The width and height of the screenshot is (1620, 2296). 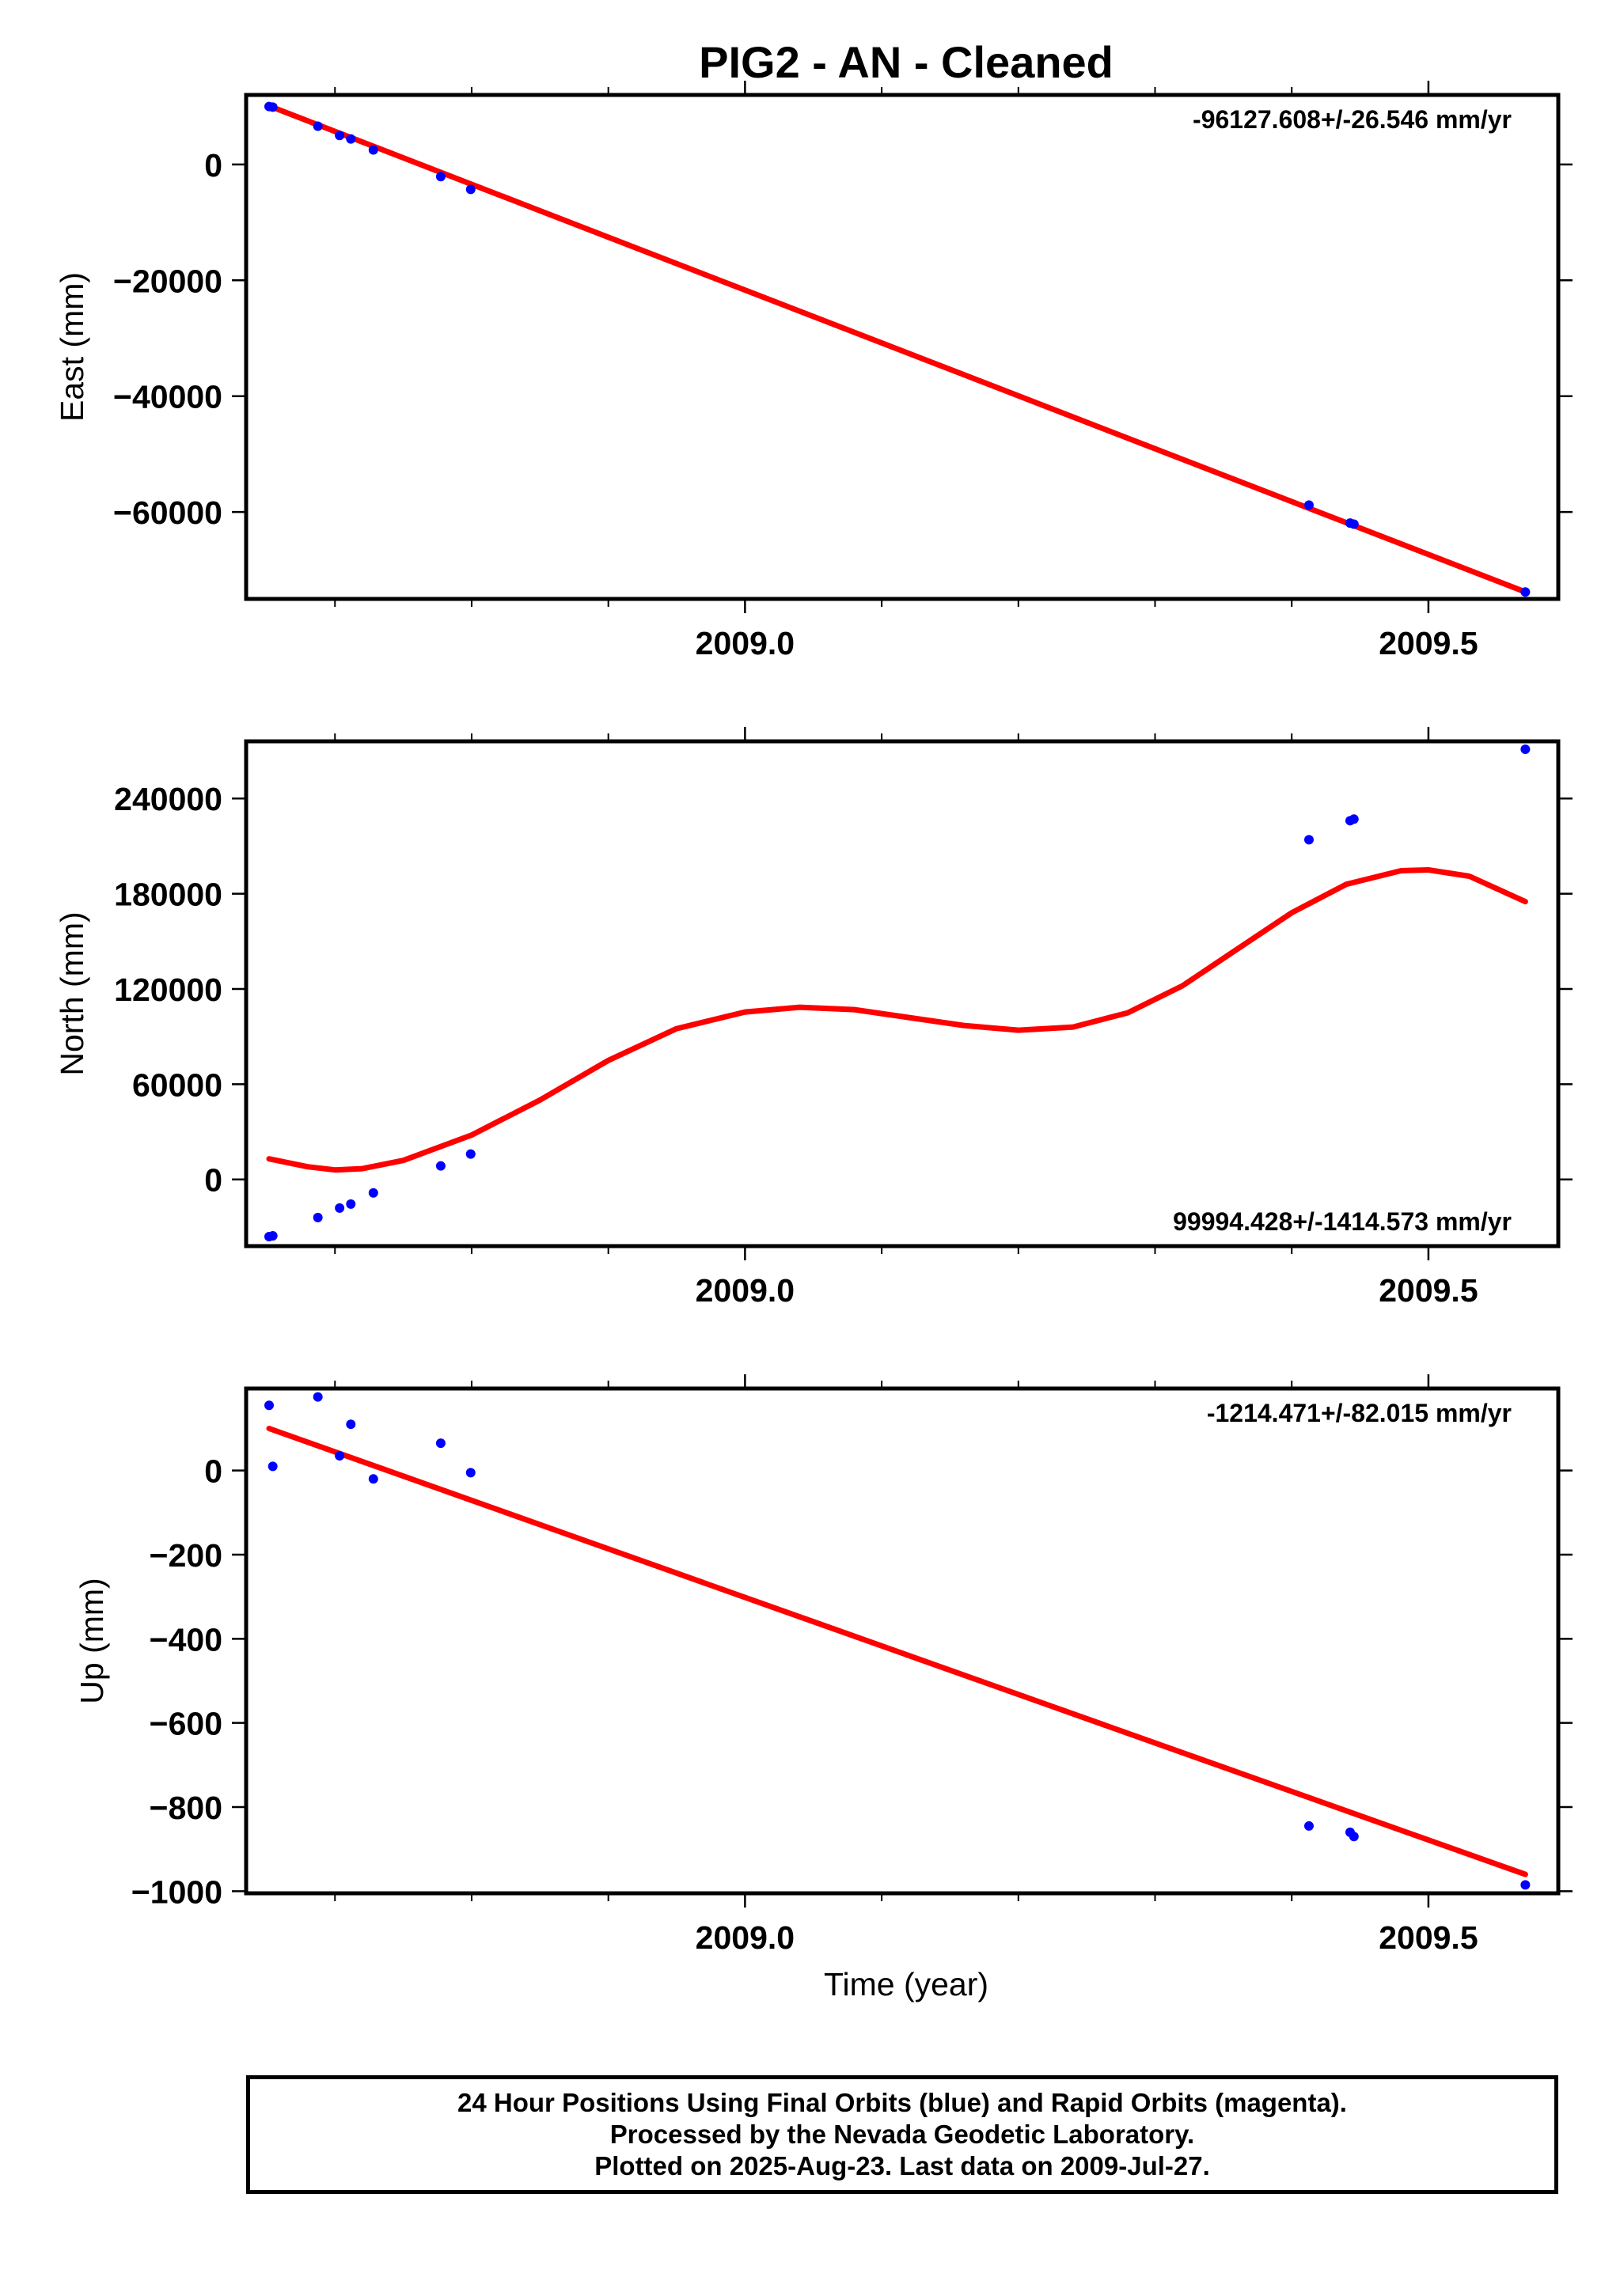 What do you see at coordinates (186, 1724) in the screenshot?
I see `y-tick-label: −600` at bounding box center [186, 1724].